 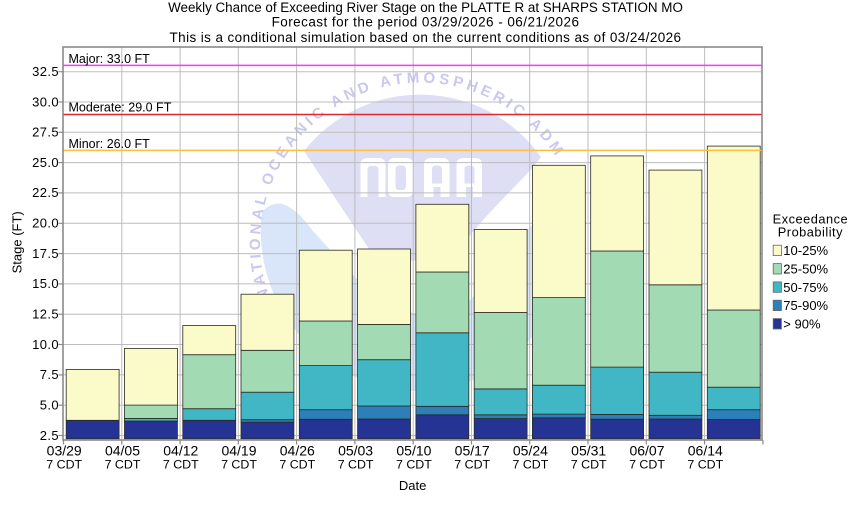 I want to click on svg-text: Minor: 26.0 FT, so click(x=110, y=144).